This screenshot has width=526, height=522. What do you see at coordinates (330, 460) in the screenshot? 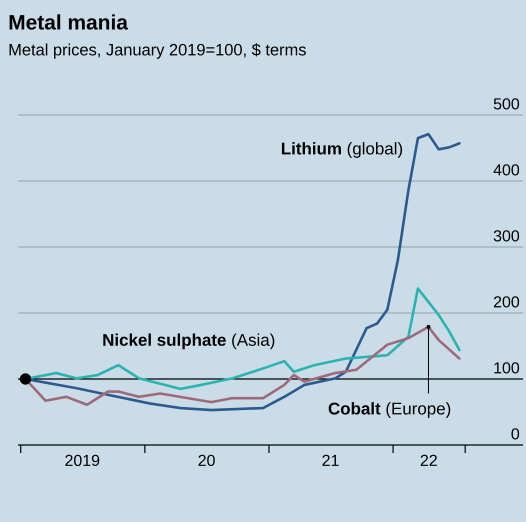
I see `x-tick-label: 21` at bounding box center [330, 460].